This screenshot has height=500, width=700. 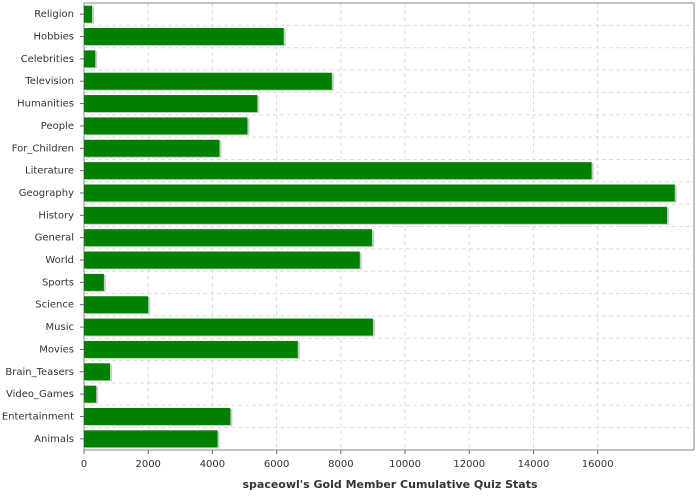 I want to click on y-tick-label: Sports, so click(x=58, y=282).